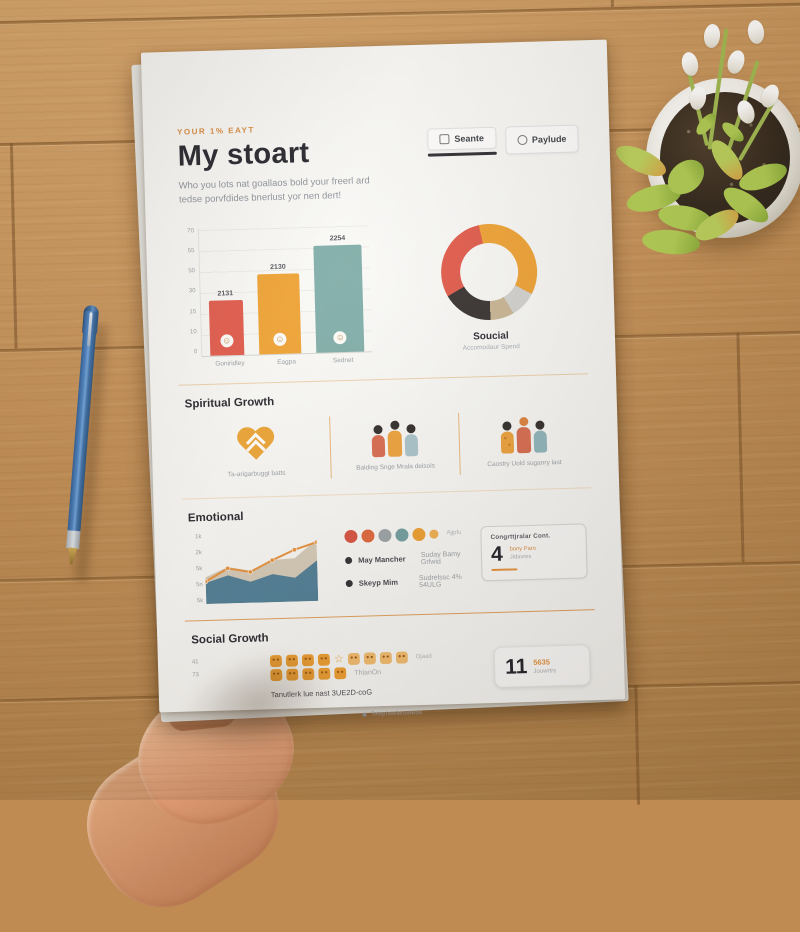 Image resolution: width=800 pixels, height=932 pixels. Describe the element at coordinates (491, 347) in the screenshot. I see `donut-sublabel: Accomodaur Spend` at that location.